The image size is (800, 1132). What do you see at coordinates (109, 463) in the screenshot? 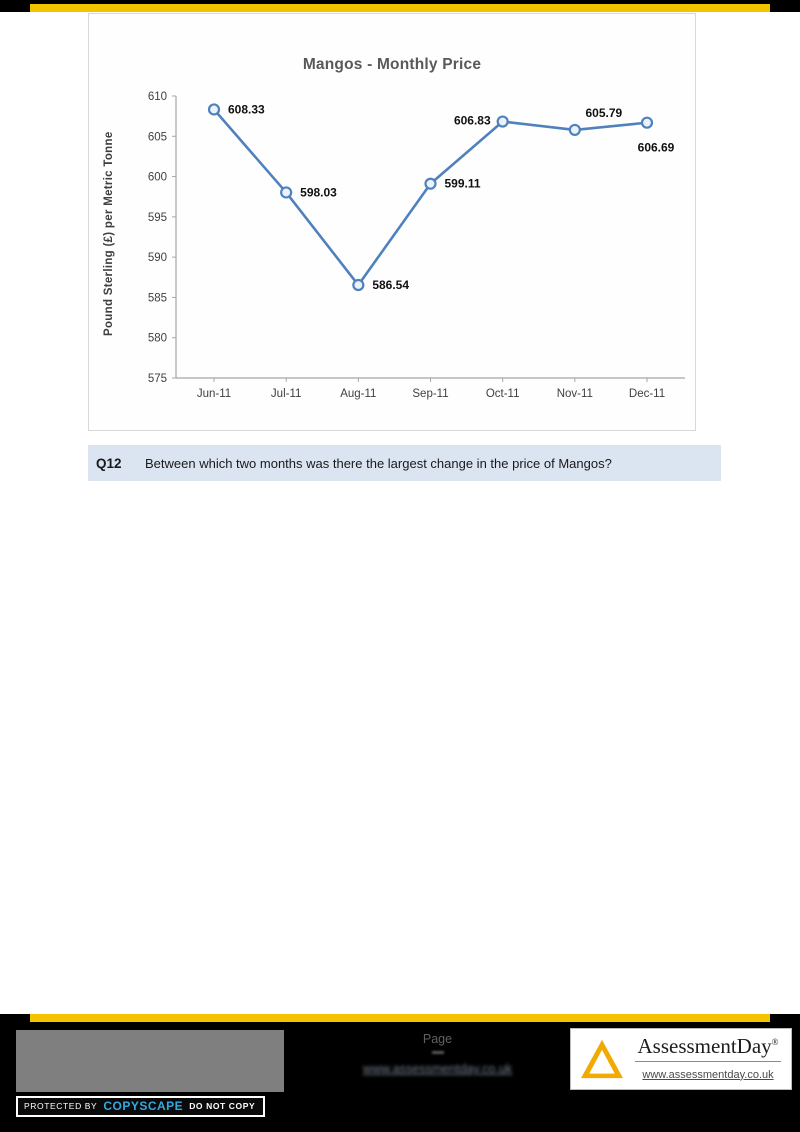
I see `question-number: Q12` at bounding box center [109, 463].